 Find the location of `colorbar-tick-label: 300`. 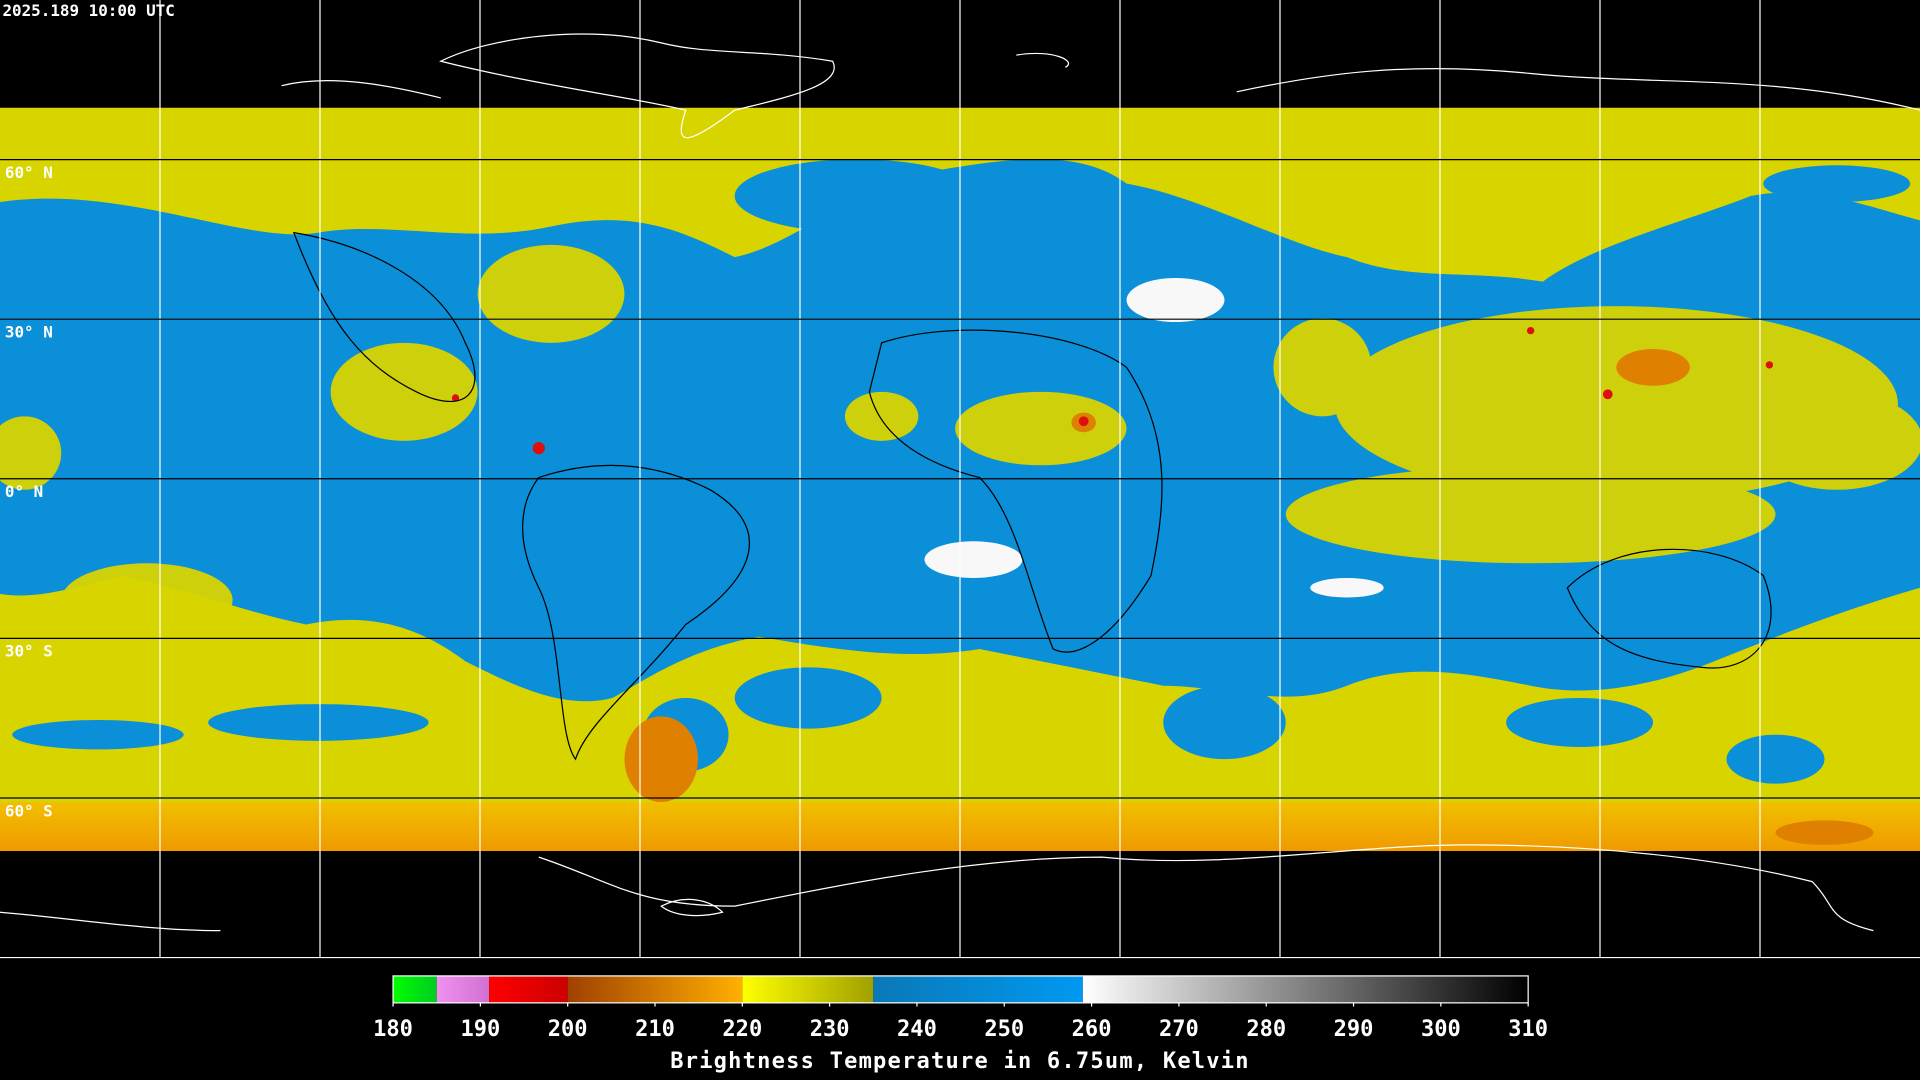

colorbar-tick-label: 300 is located at coordinates (1441, 1029).